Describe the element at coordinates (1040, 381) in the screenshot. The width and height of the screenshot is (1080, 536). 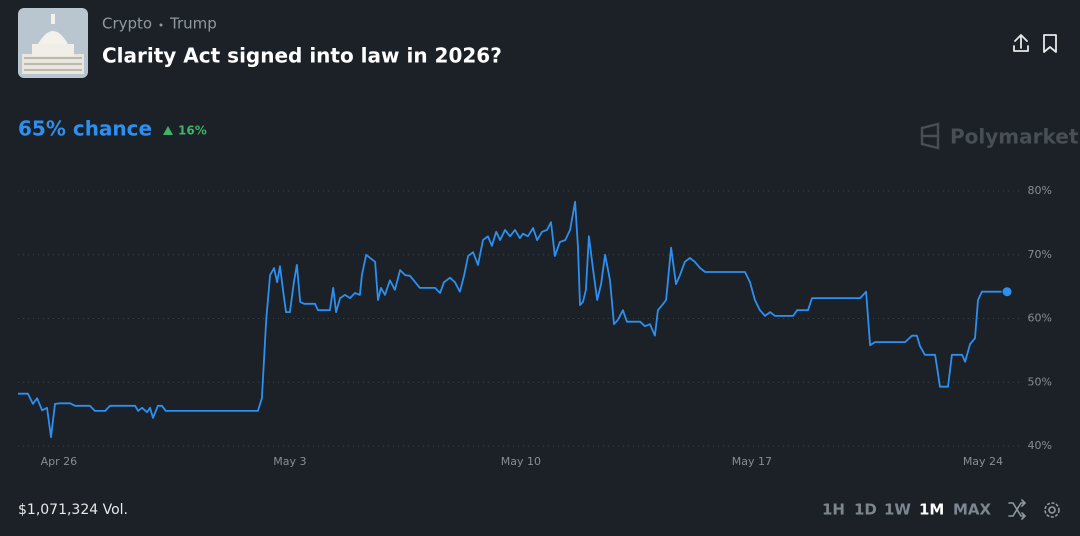
I see `y-tick-label: 50%` at that location.